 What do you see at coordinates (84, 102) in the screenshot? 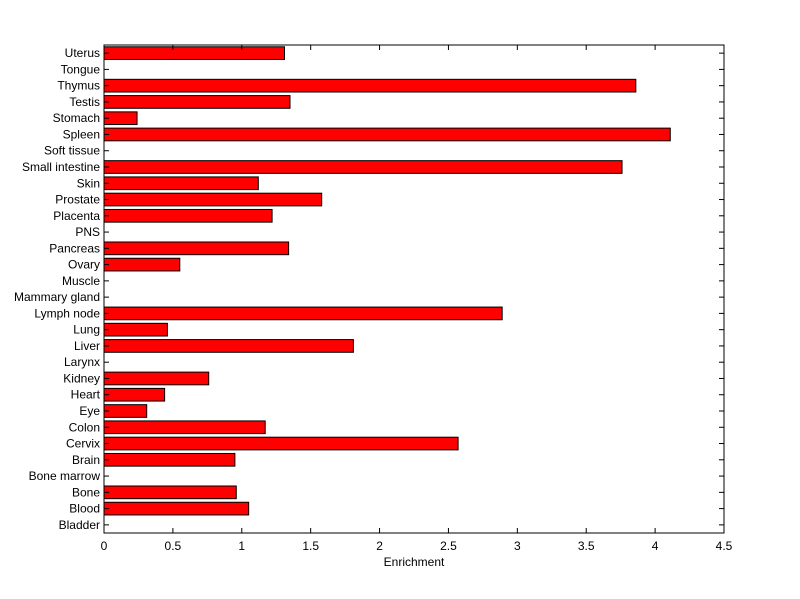
I see `y-tick-label: Testis` at bounding box center [84, 102].